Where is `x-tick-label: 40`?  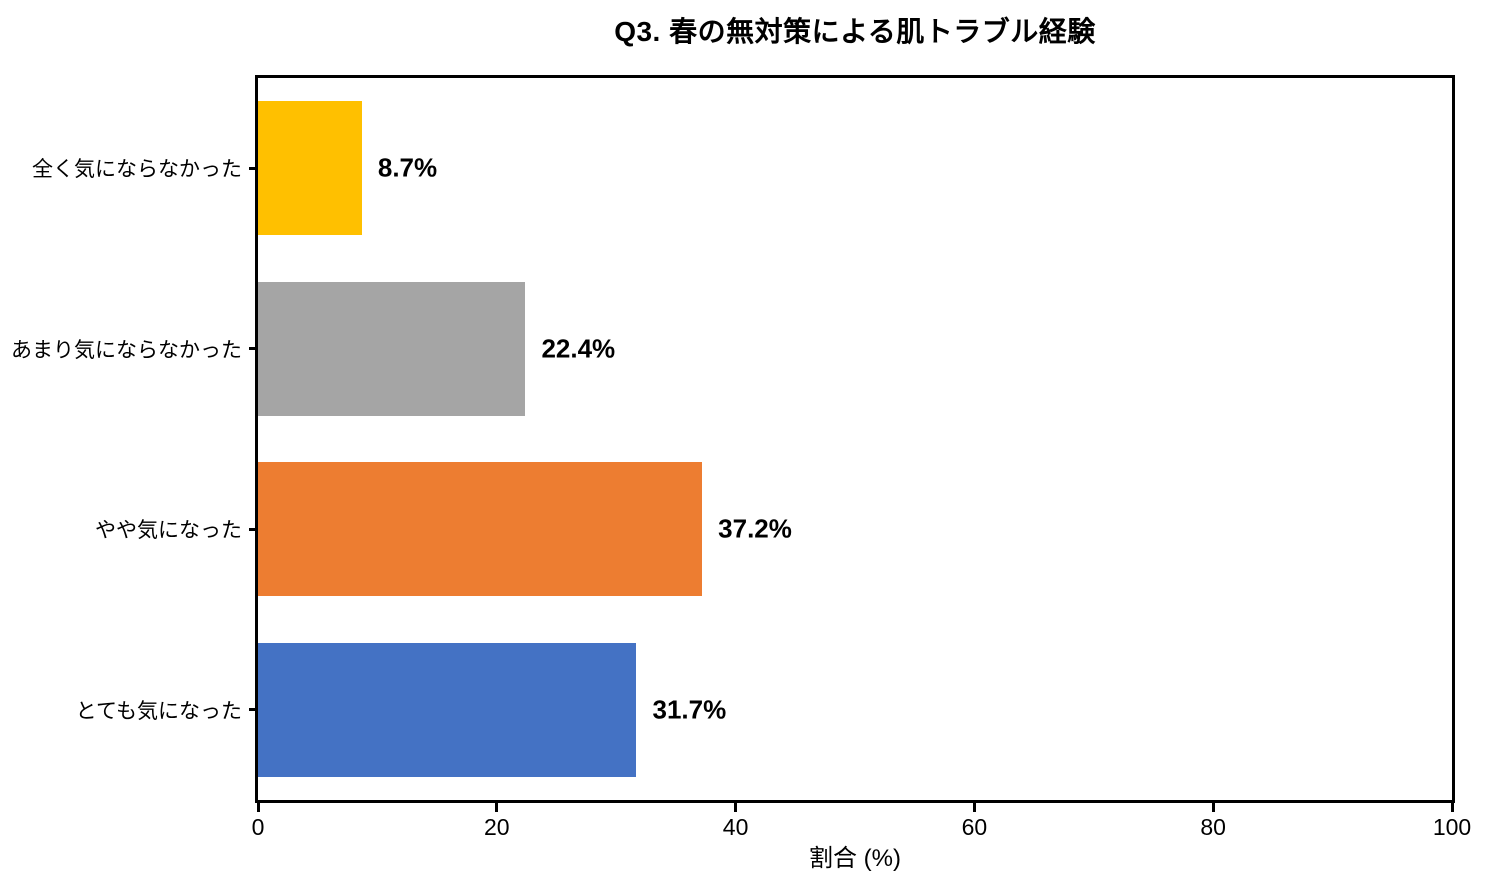
x-tick-label: 40 is located at coordinates (735, 827).